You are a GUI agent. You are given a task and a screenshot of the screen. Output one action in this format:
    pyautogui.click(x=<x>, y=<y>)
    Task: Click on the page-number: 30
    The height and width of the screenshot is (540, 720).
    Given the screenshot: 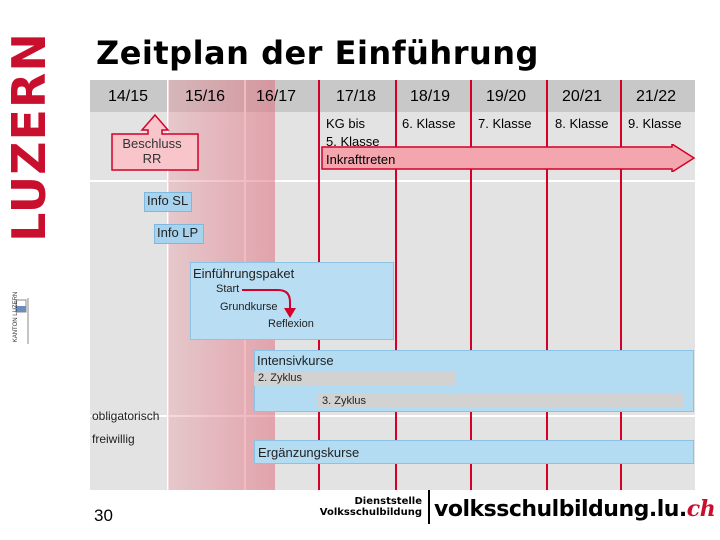 What is the action you would take?
    pyautogui.click(x=103, y=515)
    